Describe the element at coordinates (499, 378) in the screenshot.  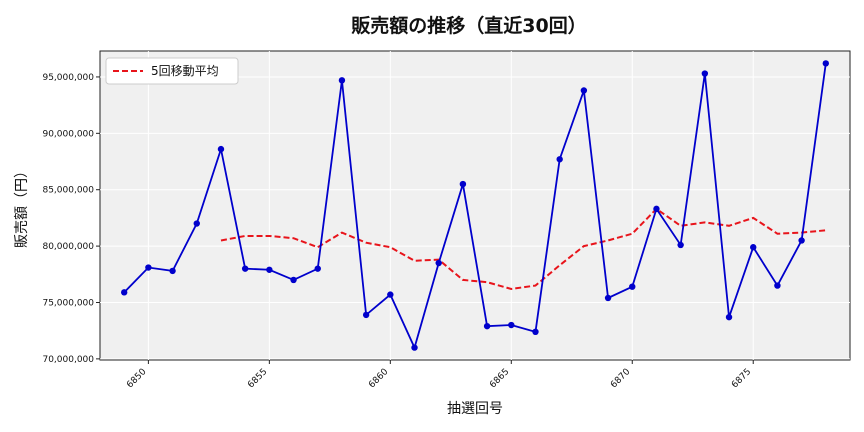
I see `x-tick-label: 6865` at that location.